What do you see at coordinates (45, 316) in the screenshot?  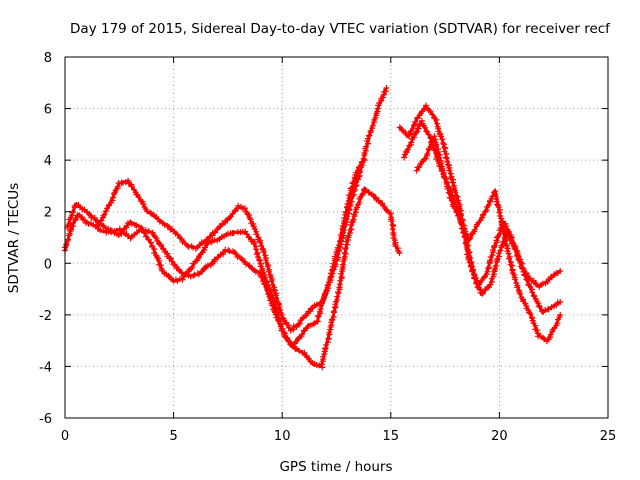 I see `y-tick-label: -2` at bounding box center [45, 316].